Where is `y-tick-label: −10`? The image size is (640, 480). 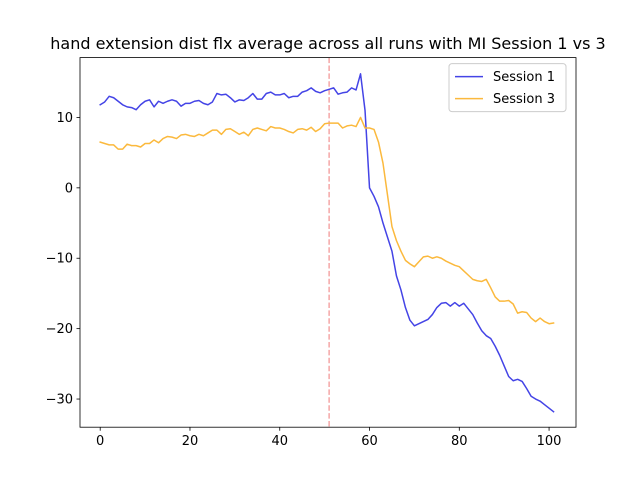
y-tick-label: −10 is located at coordinates (59, 259).